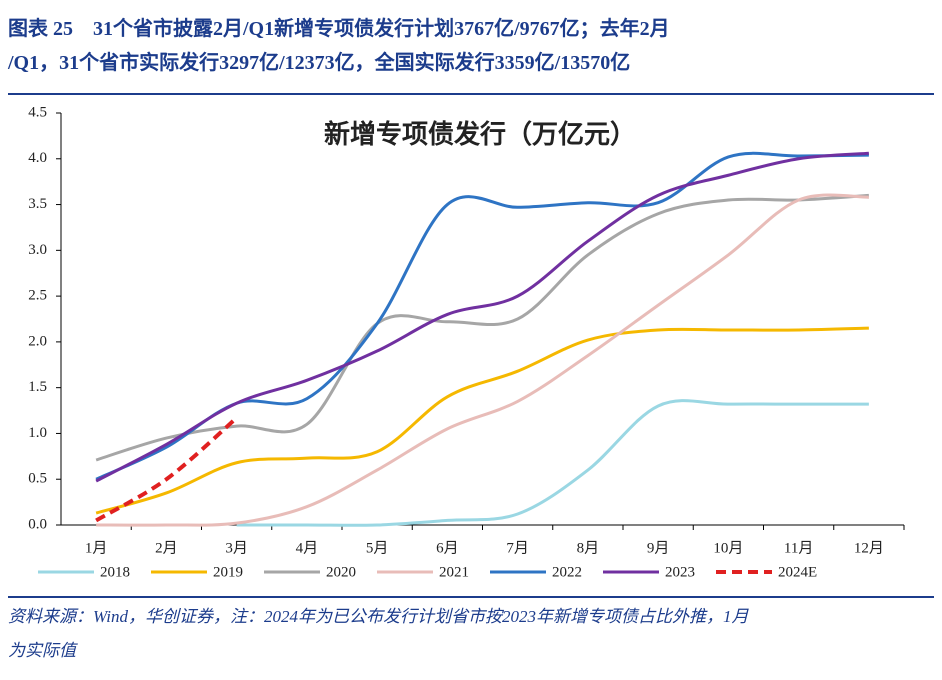 The width and height of the screenshot is (942, 680). What do you see at coordinates (228, 572) in the screenshot?
I see `legend-label: 2019` at bounding box center [228, 572].